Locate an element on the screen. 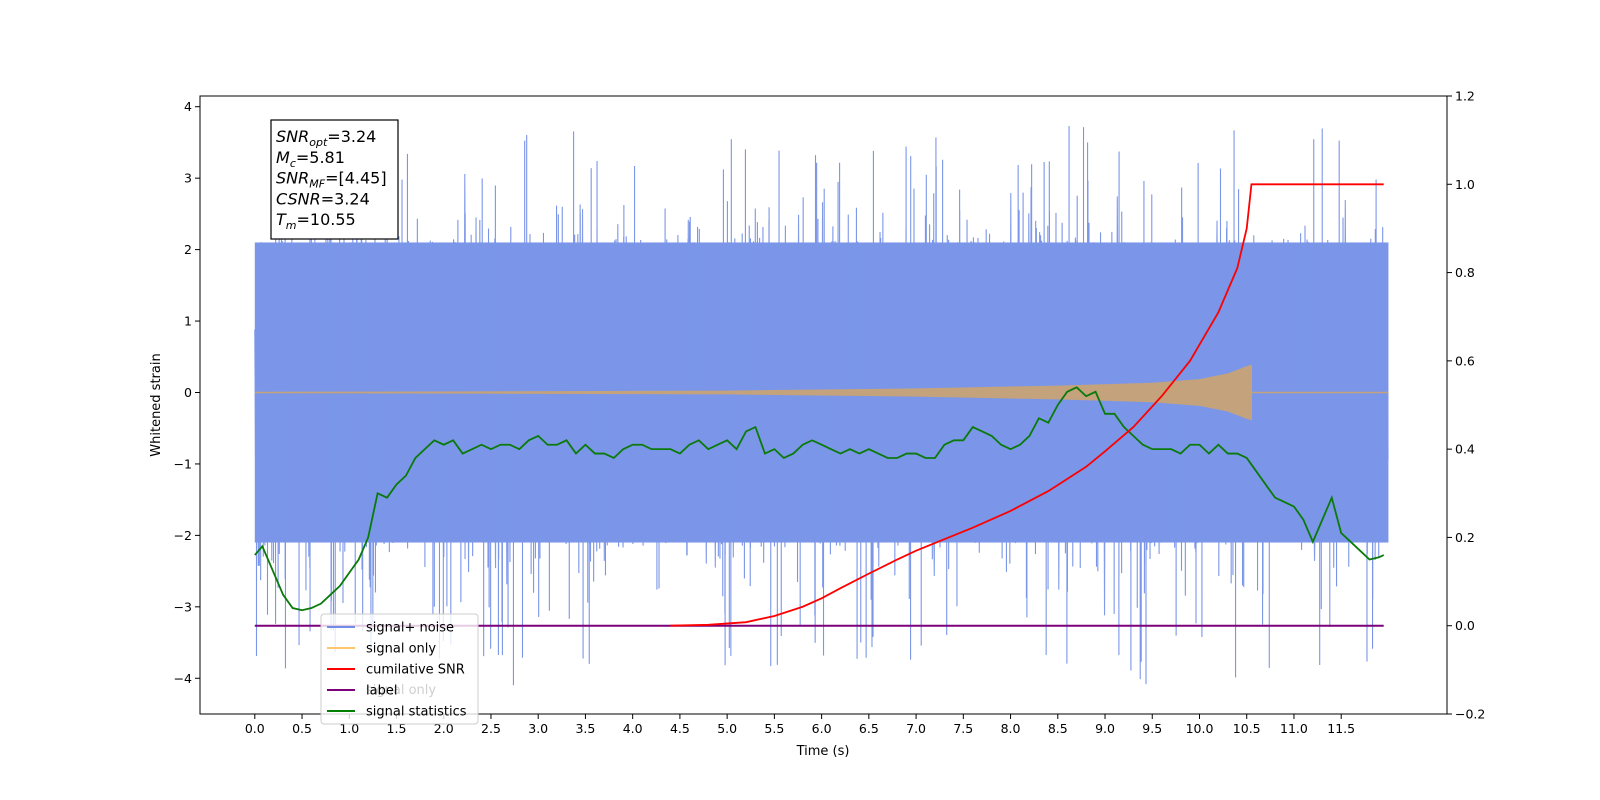 Image resolution: width=1600 pixels, height=800 pixels. annotation-line: SNRopt=3.24 is located at coordinates (326, 138).